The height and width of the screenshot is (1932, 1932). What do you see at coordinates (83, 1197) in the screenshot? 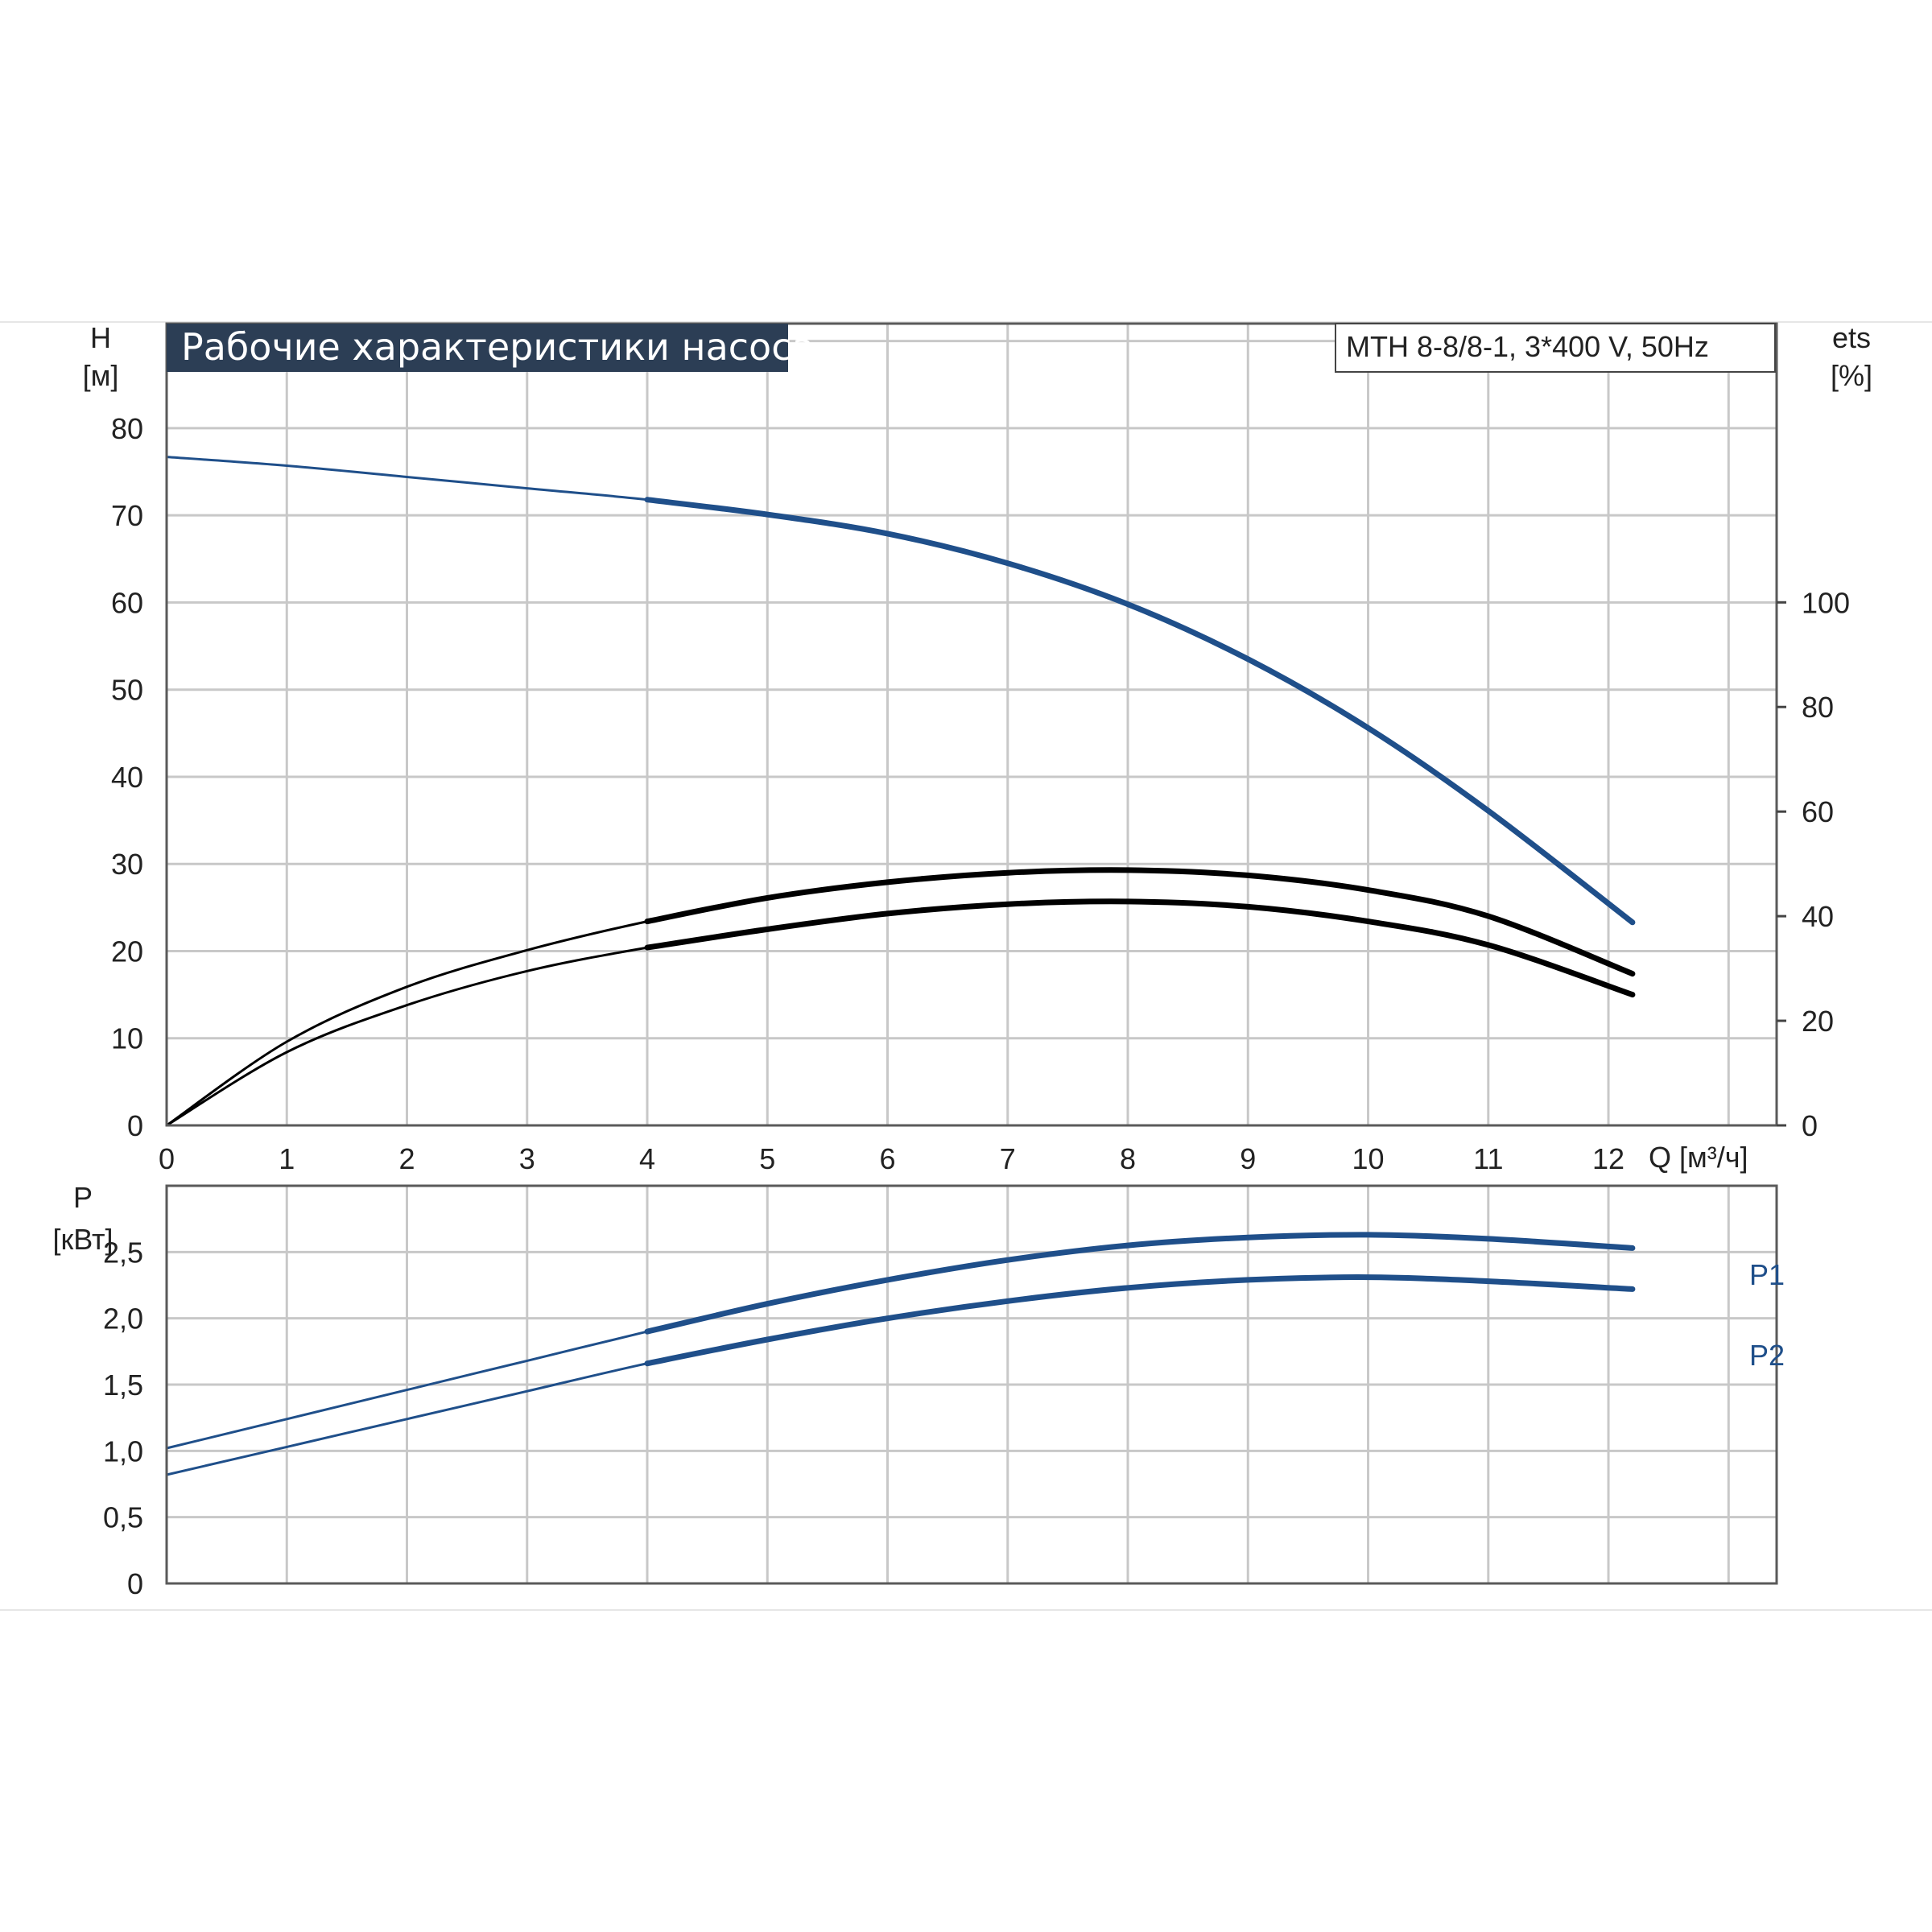
I see `p-axis-title: P` at bounding box center [83, 1197].